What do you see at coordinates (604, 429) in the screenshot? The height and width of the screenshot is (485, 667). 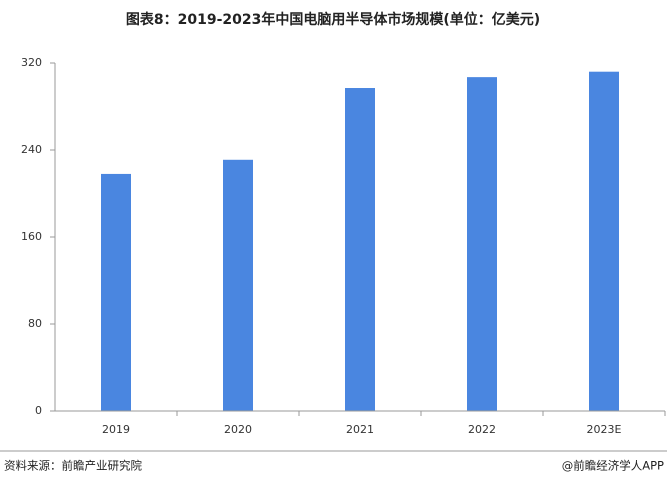 I see `x-tick-label: 2023E` at bounding box center [604, 429].